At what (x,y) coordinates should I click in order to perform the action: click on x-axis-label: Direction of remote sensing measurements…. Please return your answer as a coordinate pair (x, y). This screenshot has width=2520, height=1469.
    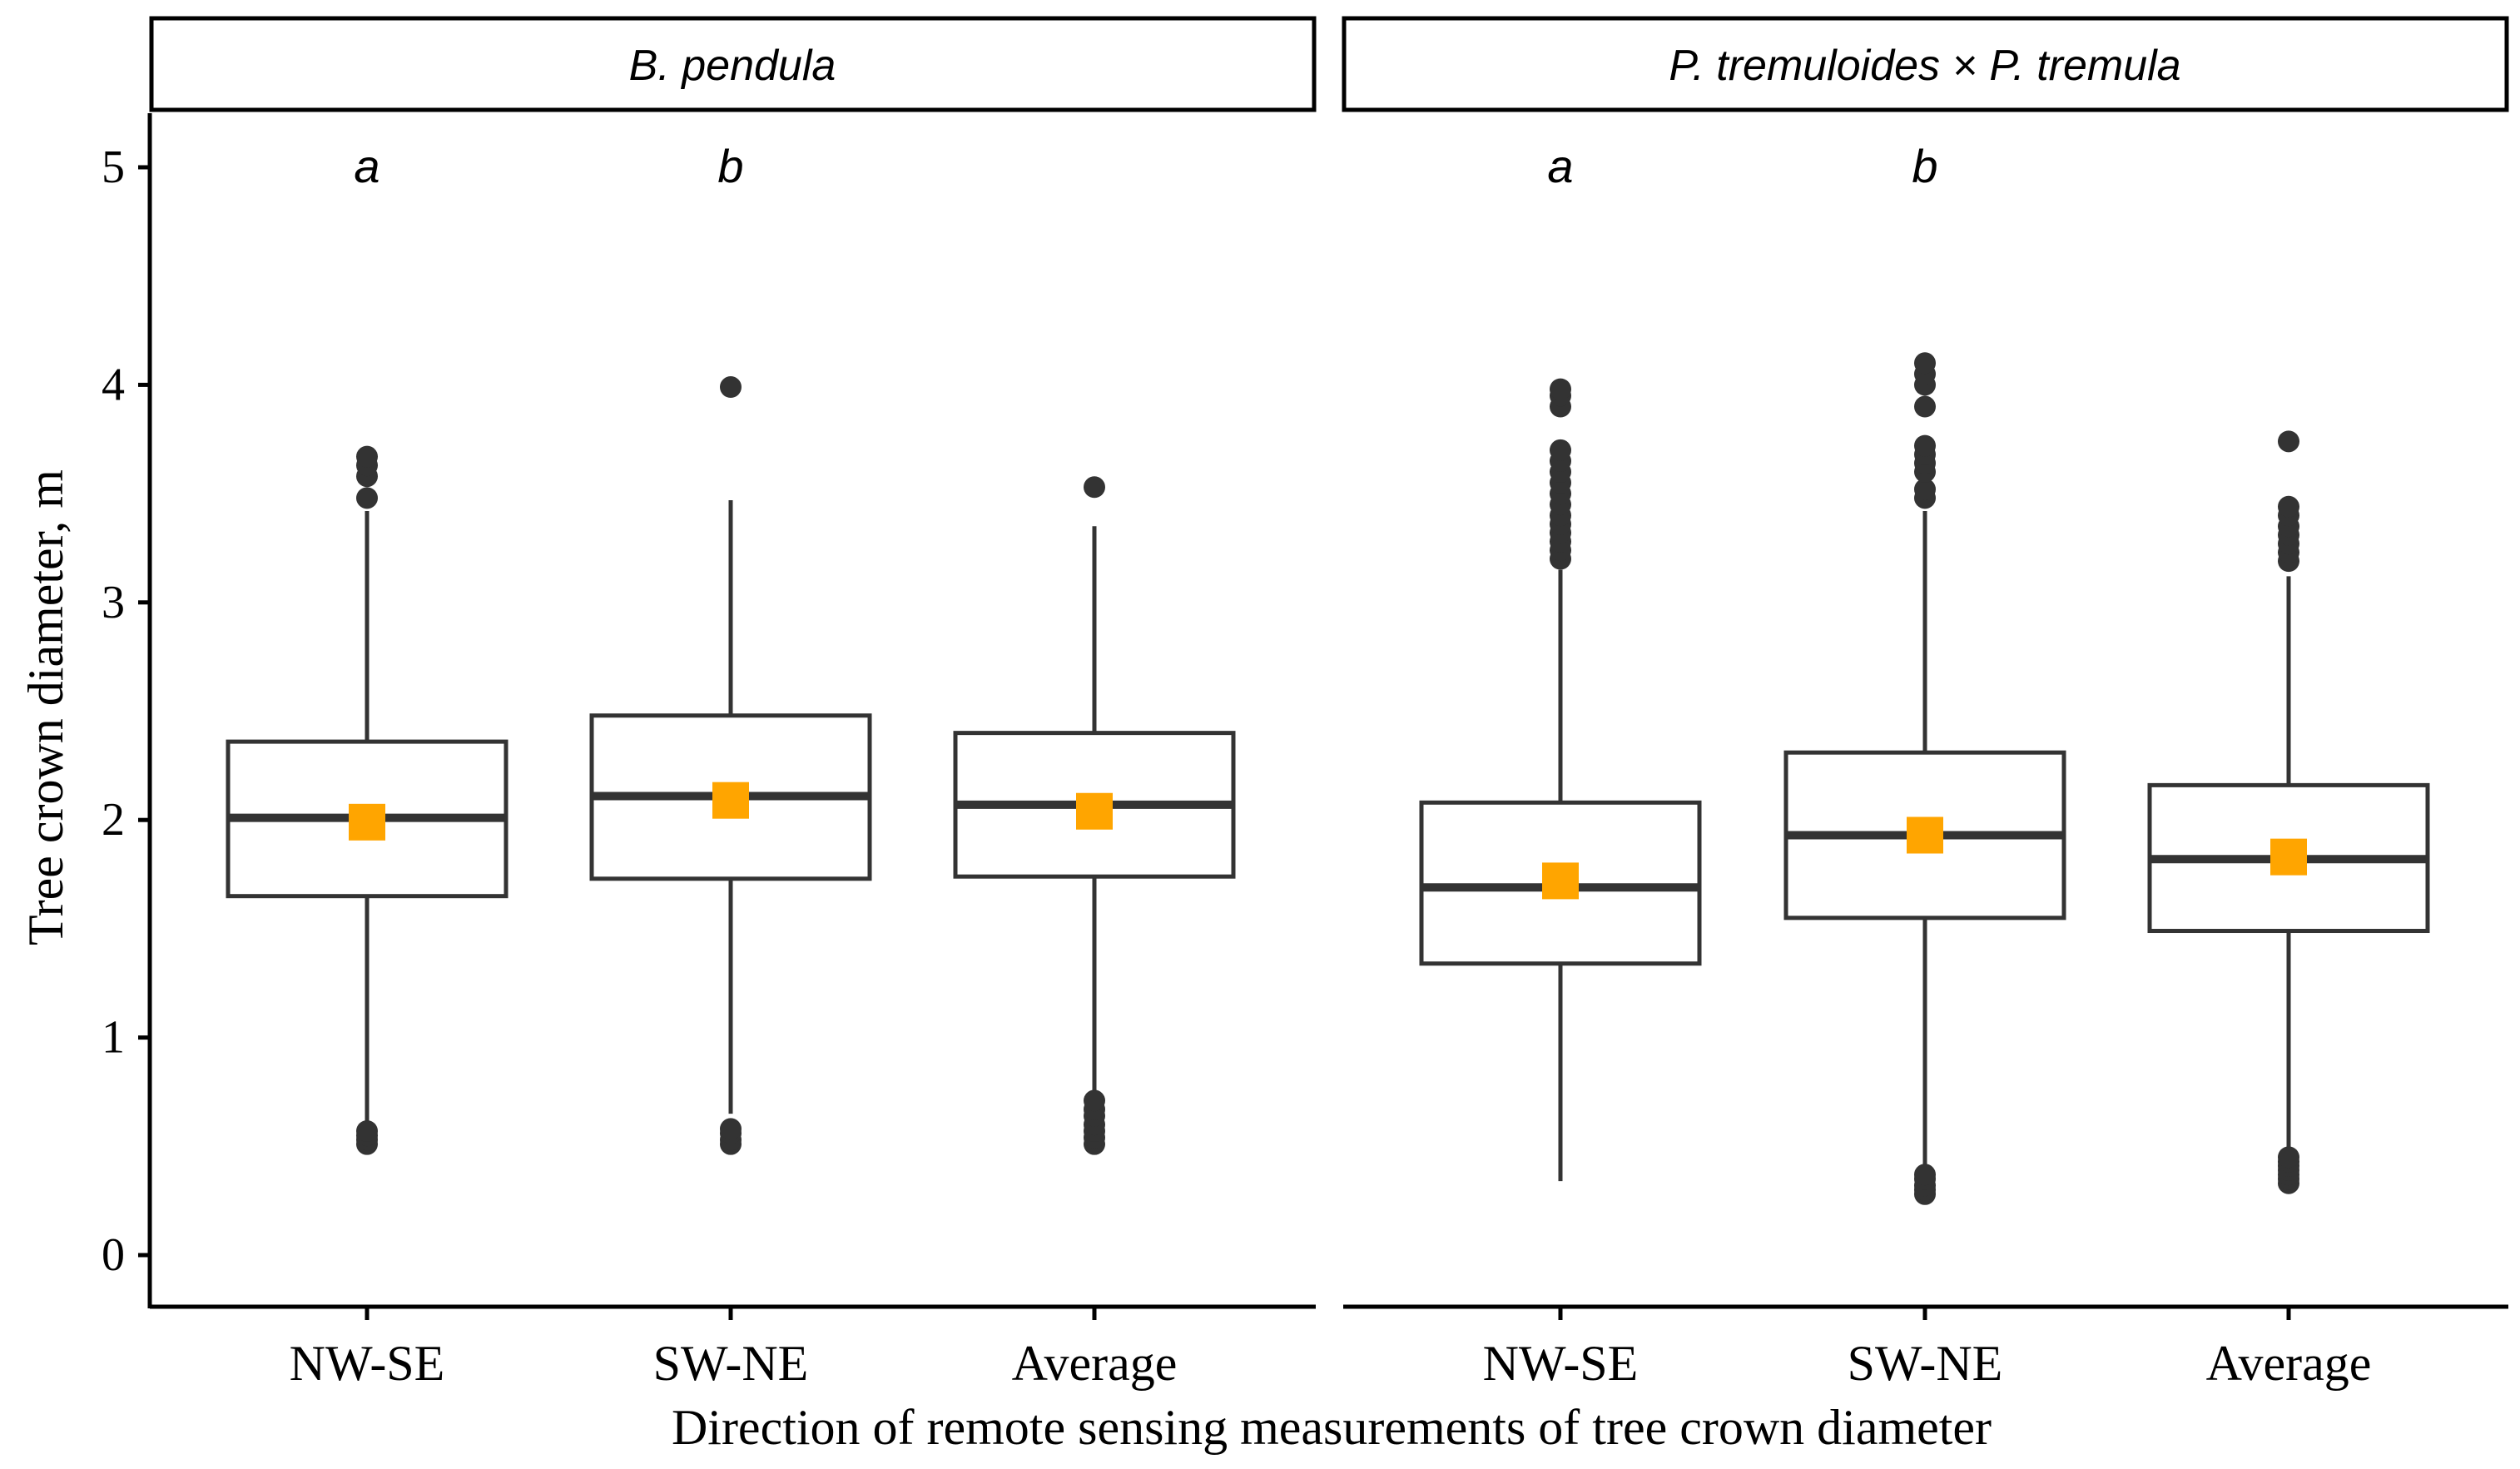
    Looking at the image, I should click on (1332, 1427).